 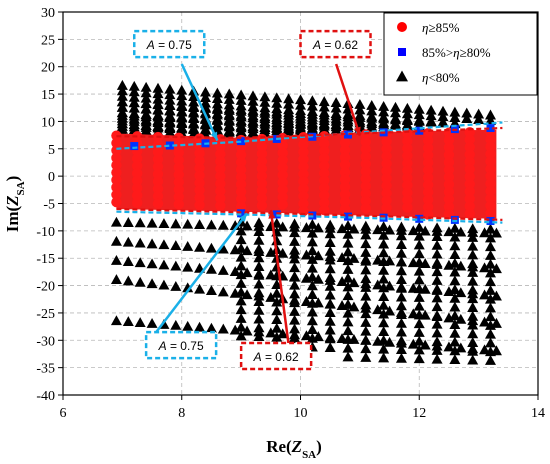 I want to click on y-axis-title: Im(ZSA), so click(x=15, y=204).